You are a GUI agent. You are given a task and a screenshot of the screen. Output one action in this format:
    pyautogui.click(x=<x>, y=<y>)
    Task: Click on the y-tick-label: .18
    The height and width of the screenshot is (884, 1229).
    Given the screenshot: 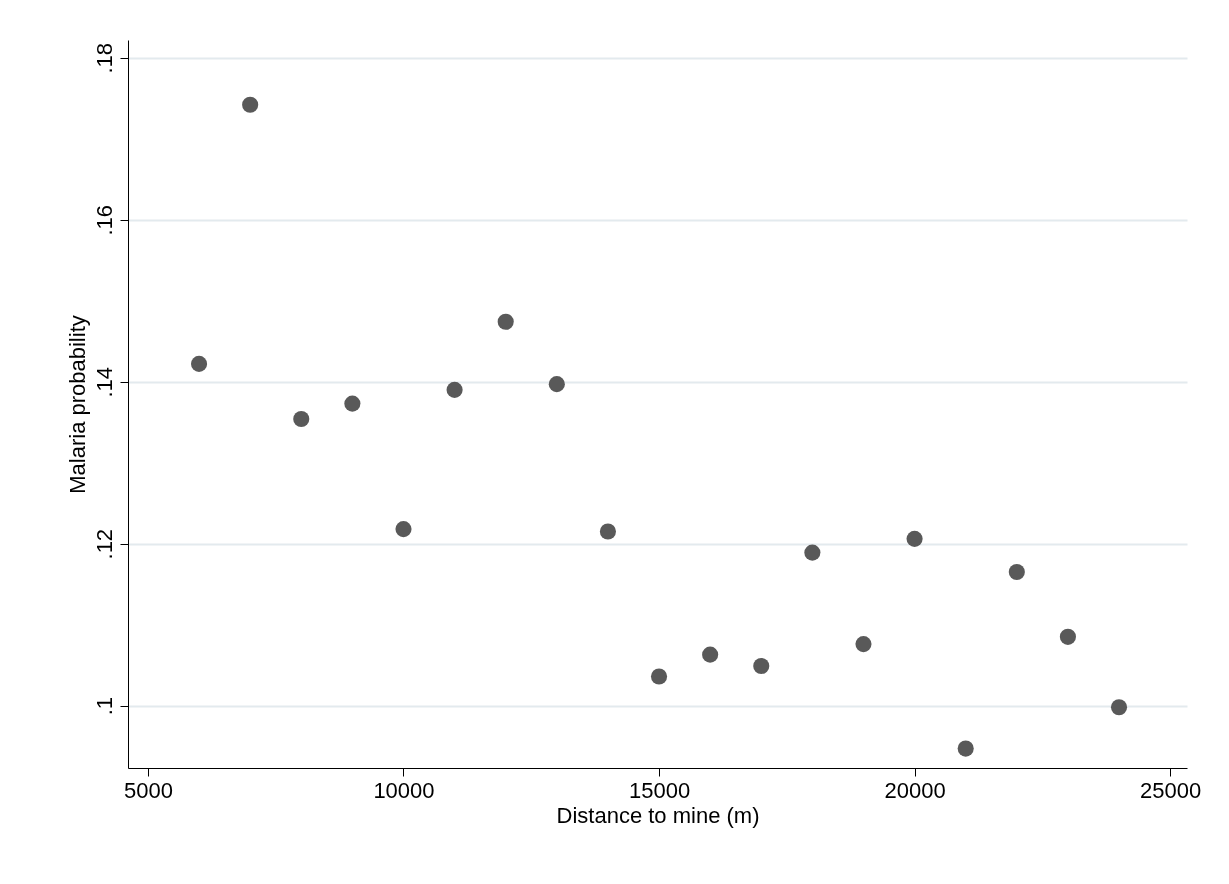 What is the action you would take?
    pyautogui.click(x=104, y=58)
    